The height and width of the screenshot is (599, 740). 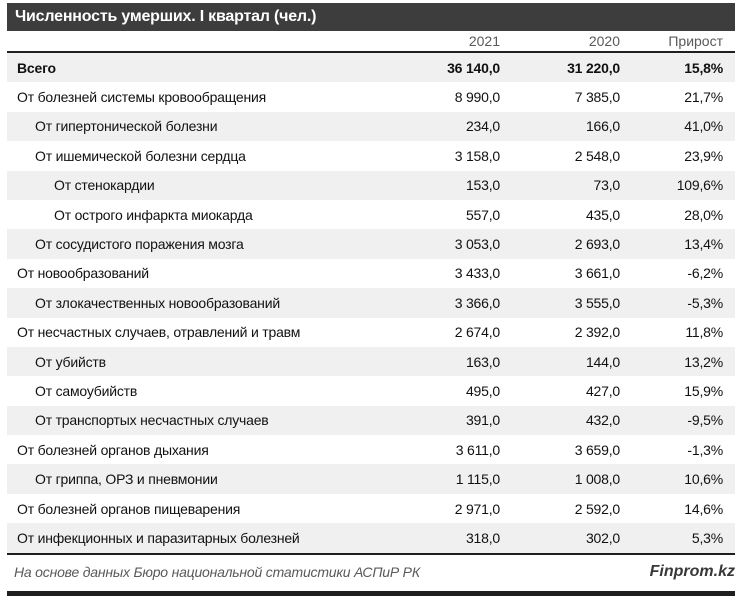 What do you see at coordinates (477, 273) in the screenshot?
I see `value-2021: 3 433,0` at bounding box center [477, 273].